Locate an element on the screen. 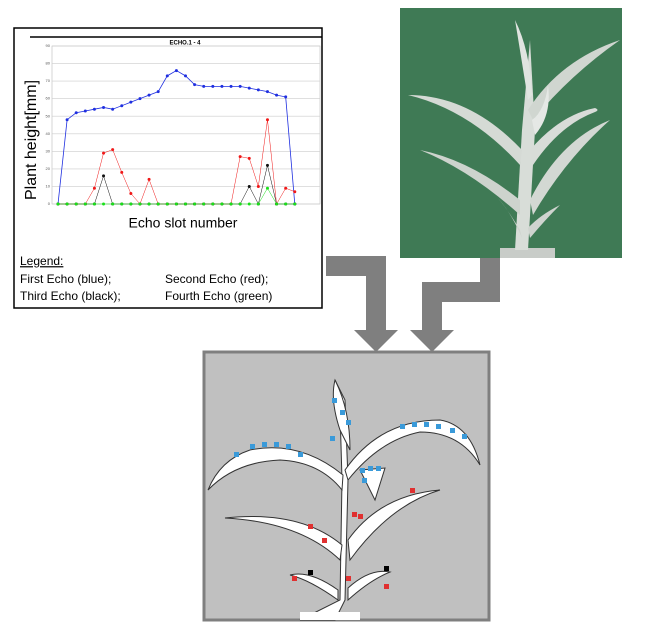 The width and height of the screenshot is (650, 627). legend-item: Fourth Echo (green) is located at coordinates (218, 296).